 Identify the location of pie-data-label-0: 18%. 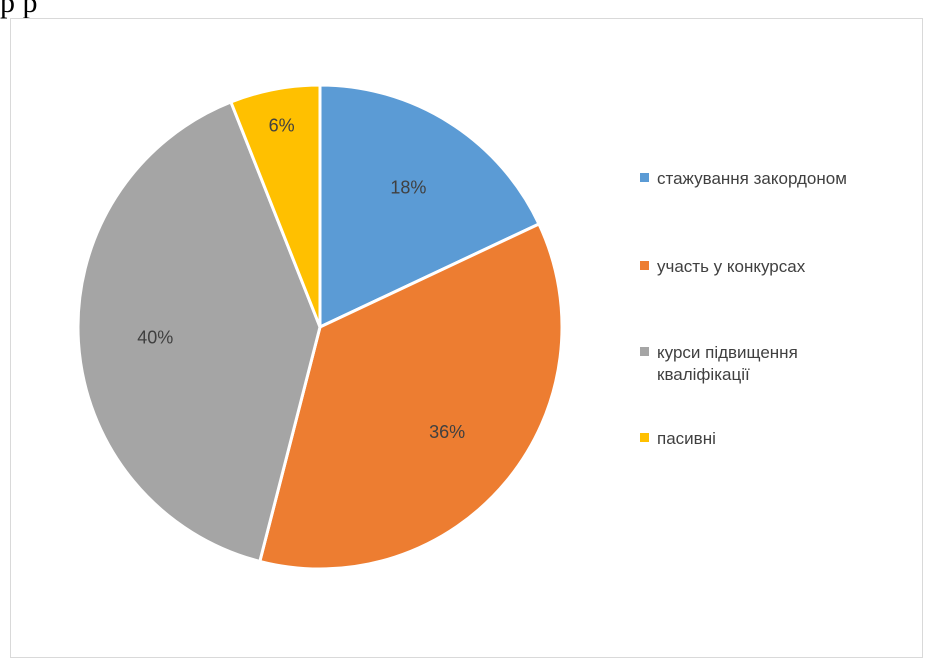
(408, 188).